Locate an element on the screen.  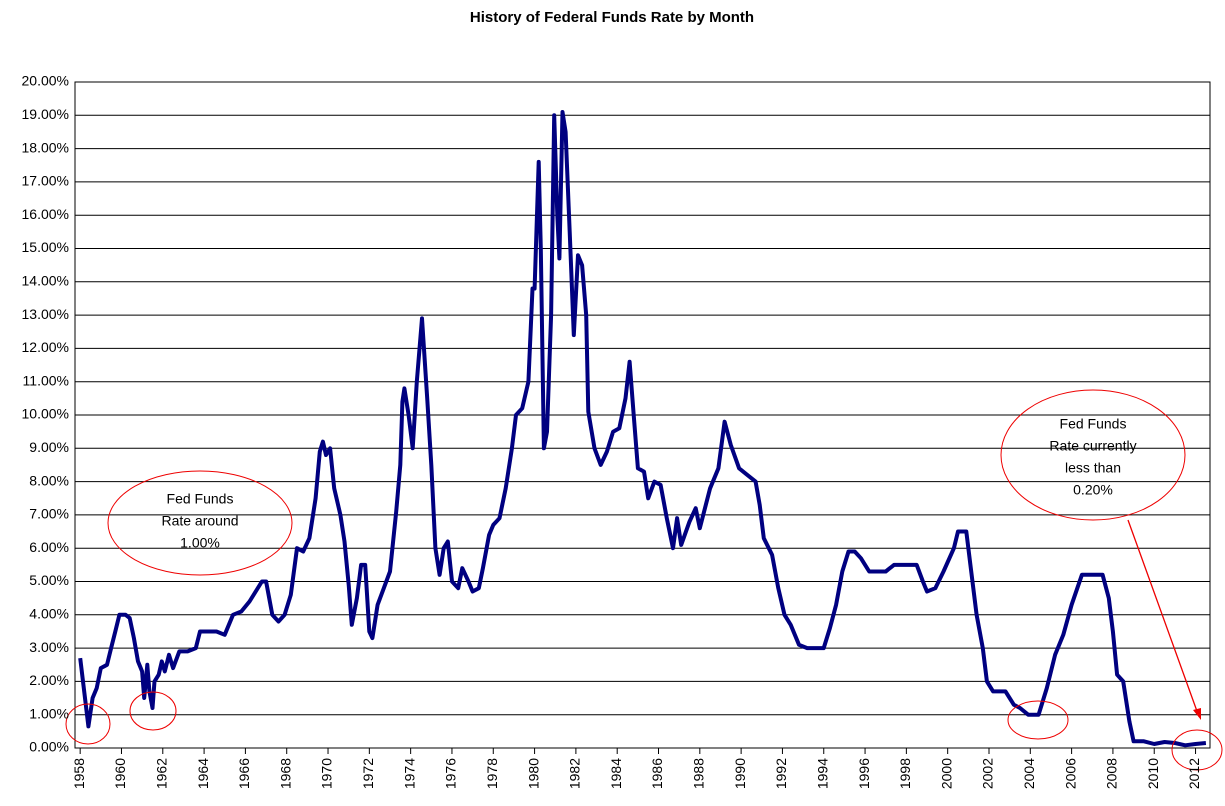
arrow-head is located at coordinates (1197, 714).